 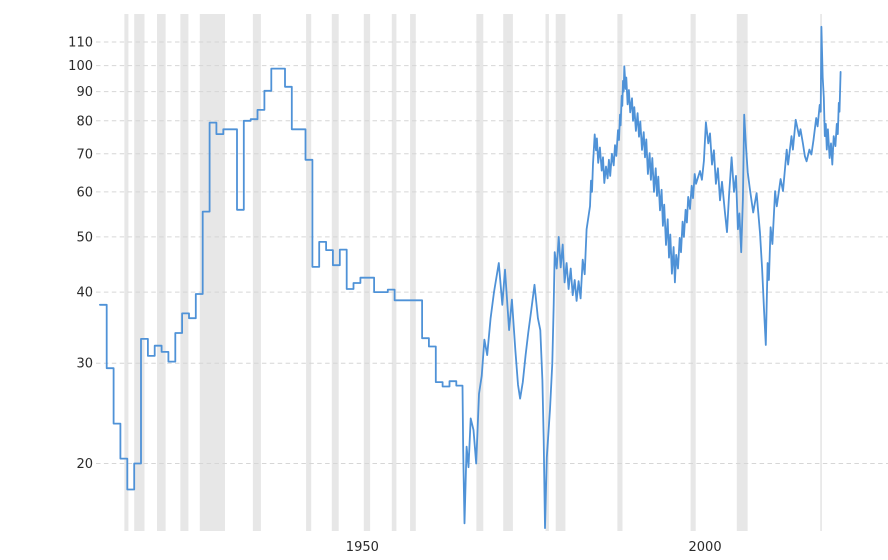 I want to click on y-tick-label: 90, so click(x=84, y=92).